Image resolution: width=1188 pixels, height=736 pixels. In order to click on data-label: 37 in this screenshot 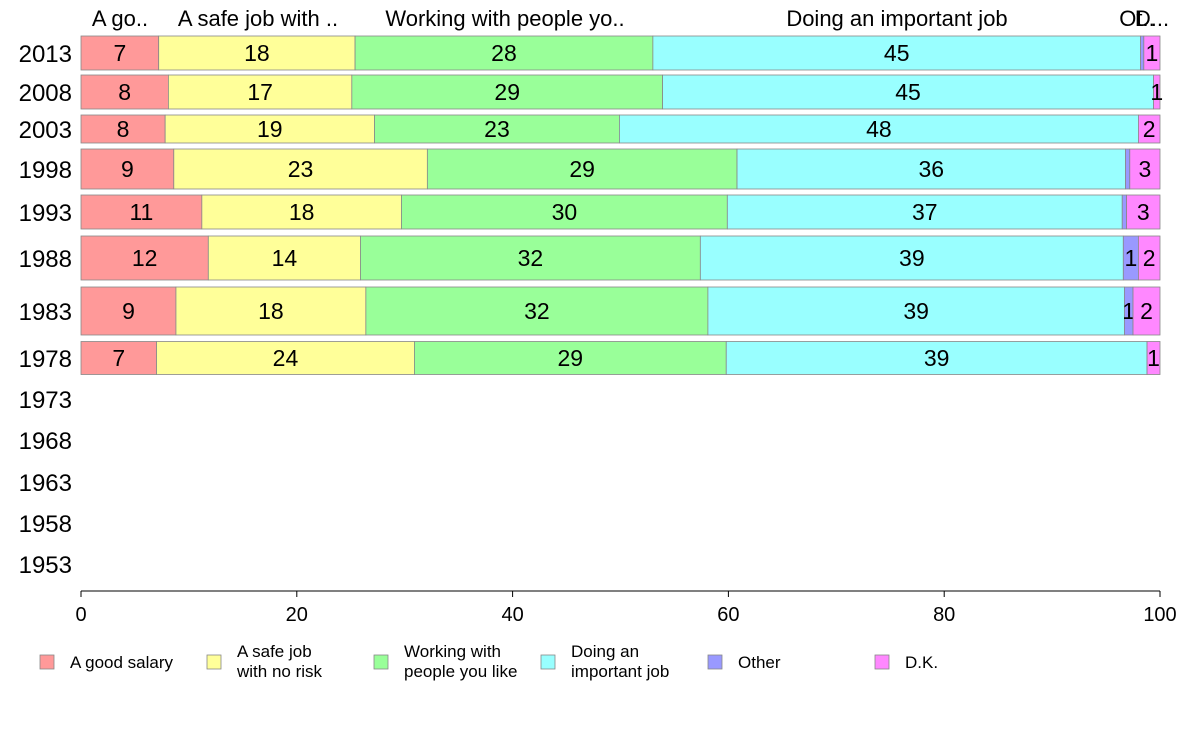, I will do `click(925, 212)`.